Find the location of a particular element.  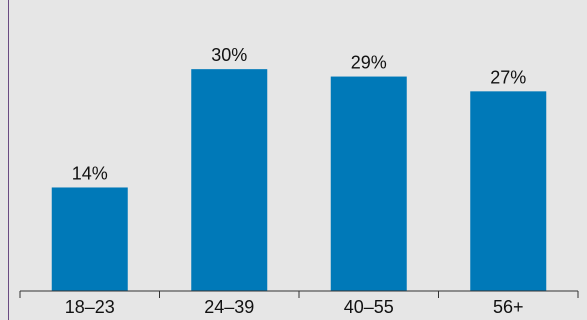

category-label-3: 56+ is located at coordinates (508, 307).